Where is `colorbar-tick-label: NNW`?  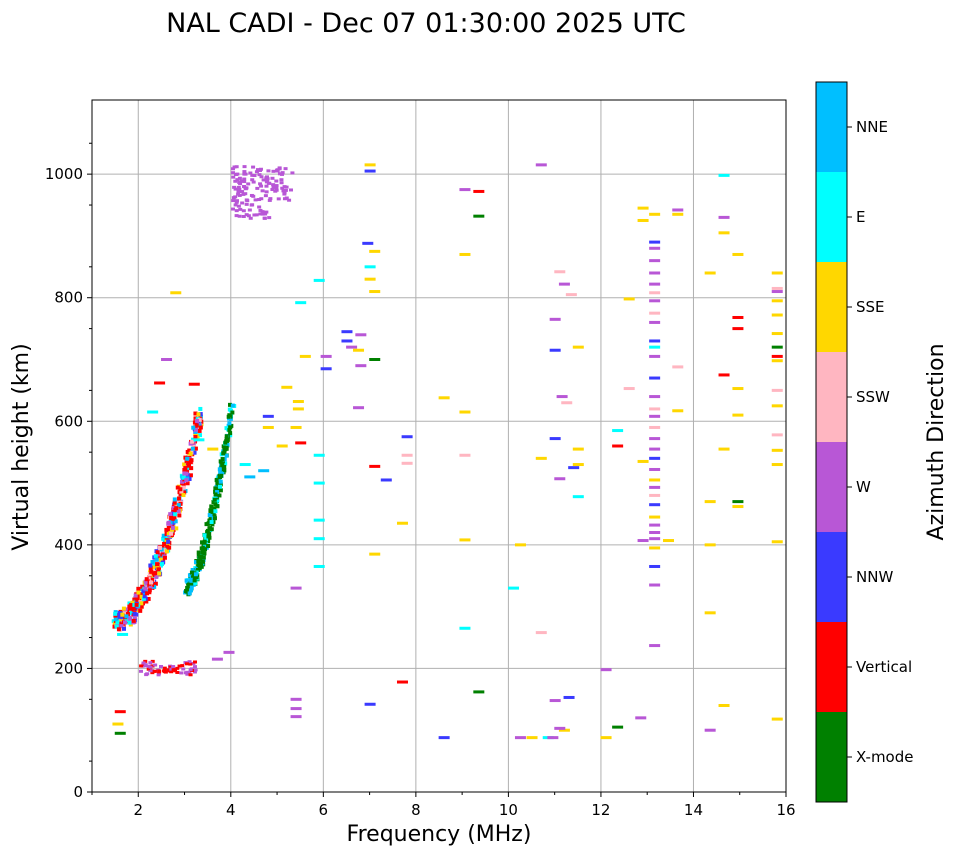 colorbar-tick-label: NNW is located at coordinates (874, 577).